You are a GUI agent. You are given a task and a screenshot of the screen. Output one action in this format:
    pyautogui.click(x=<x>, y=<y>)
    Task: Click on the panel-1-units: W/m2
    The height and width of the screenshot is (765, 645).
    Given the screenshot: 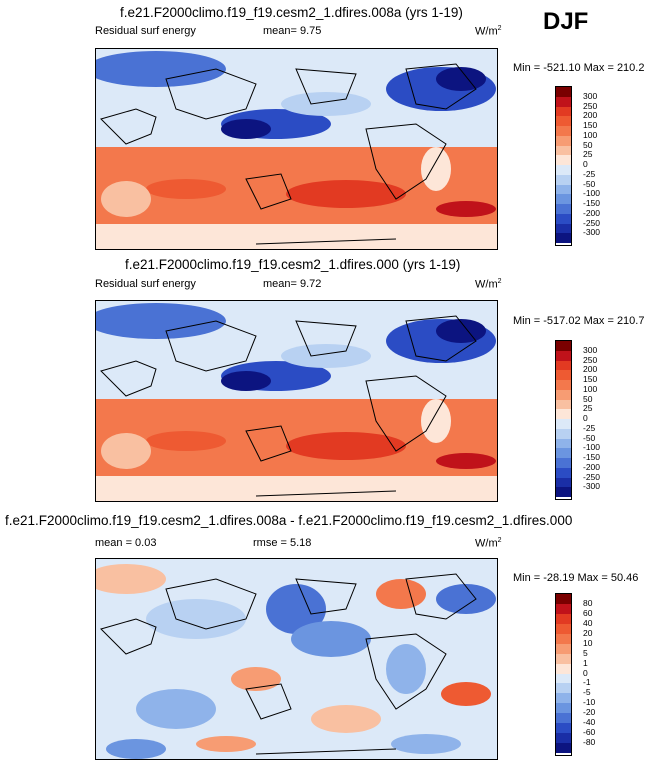 What is the action you would take?
    pyautogui.click(x=488, y=31)
    